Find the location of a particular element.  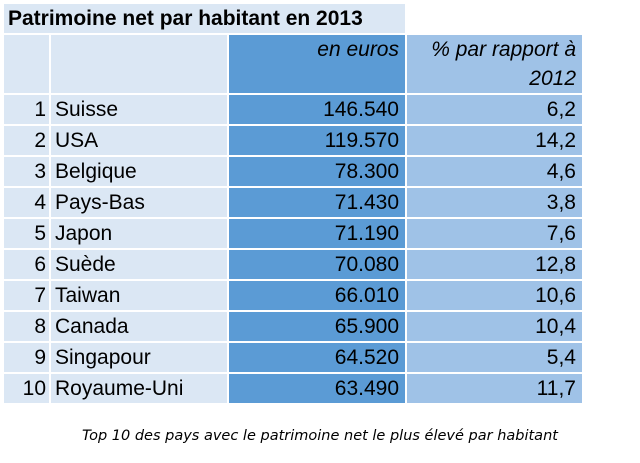

country-cell: Suisse is located at coordinates (138, 109).